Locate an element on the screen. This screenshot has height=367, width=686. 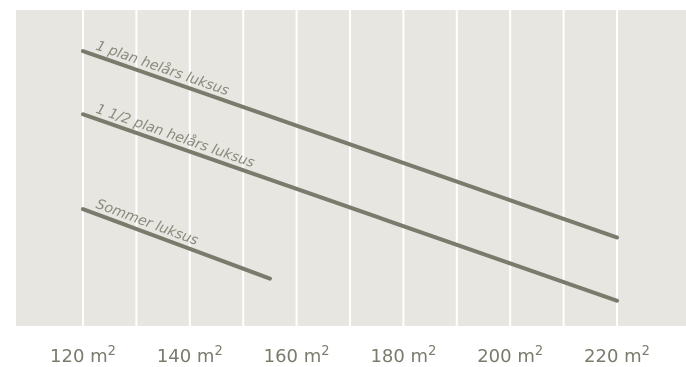
x-tick-label: 160 m2 is located at coordinates (297, 355).